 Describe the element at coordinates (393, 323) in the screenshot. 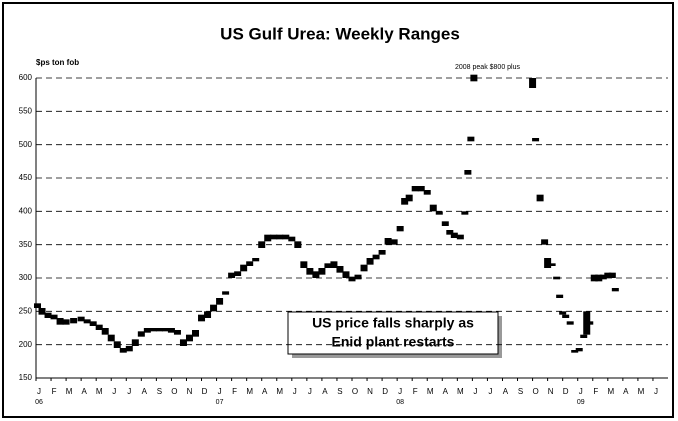

I see `annotation-text: US price falls sharply as` at that location.